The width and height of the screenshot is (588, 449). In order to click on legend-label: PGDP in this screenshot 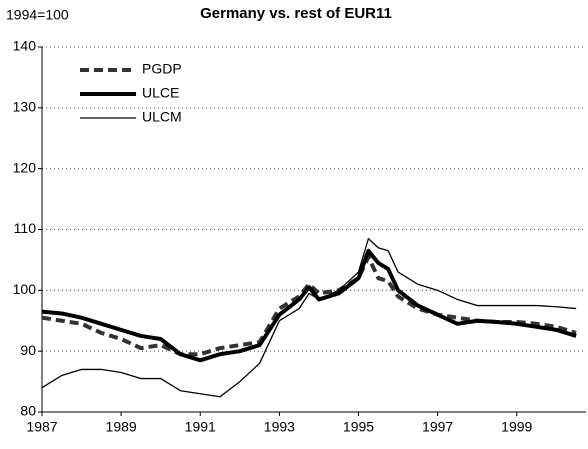, I will do `click(162, 69)`.